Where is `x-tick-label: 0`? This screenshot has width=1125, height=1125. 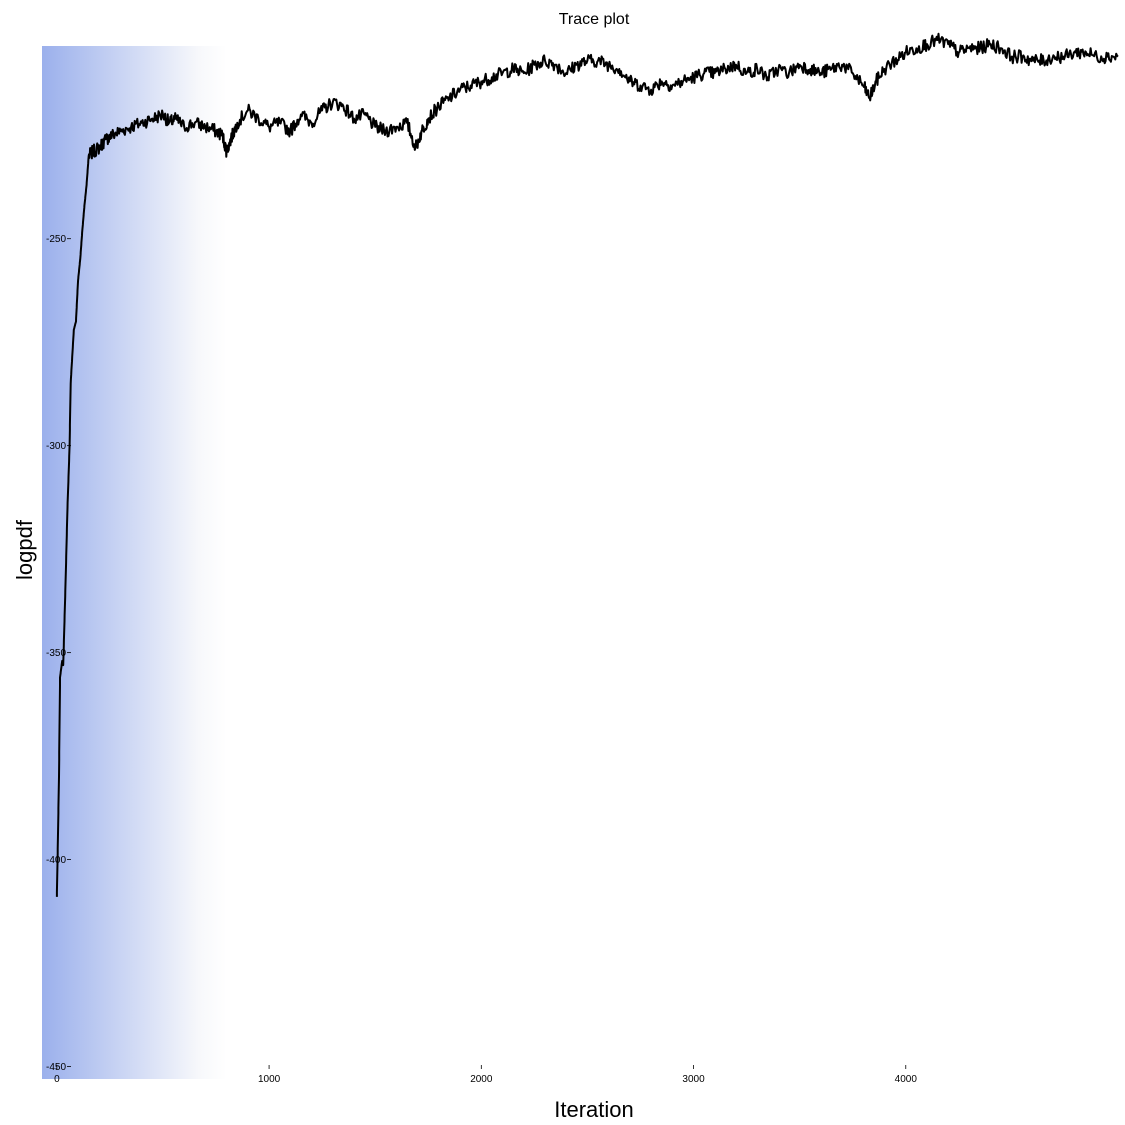 x-tick-label: 0 is located at coordinates (57, 1079).